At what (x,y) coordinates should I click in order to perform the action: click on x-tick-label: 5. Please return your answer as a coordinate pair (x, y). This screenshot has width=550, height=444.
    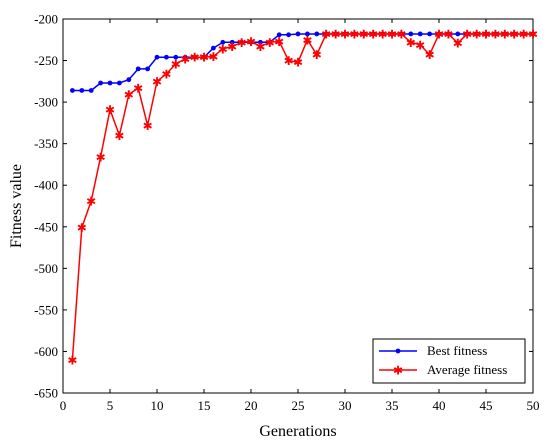
    Looking at the image, I should click on (110, 405).